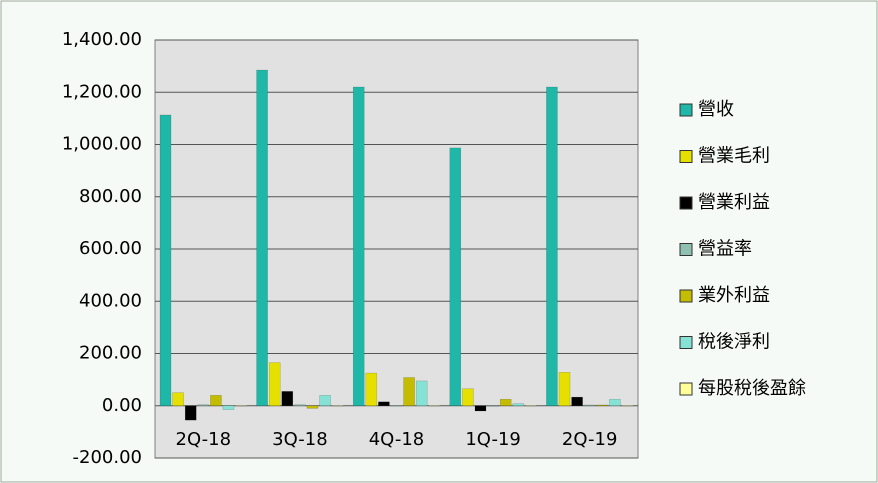 The height and width of the screenshot is (483, 878). I want to click on legend-label: 業外利益, so click(734, 295).